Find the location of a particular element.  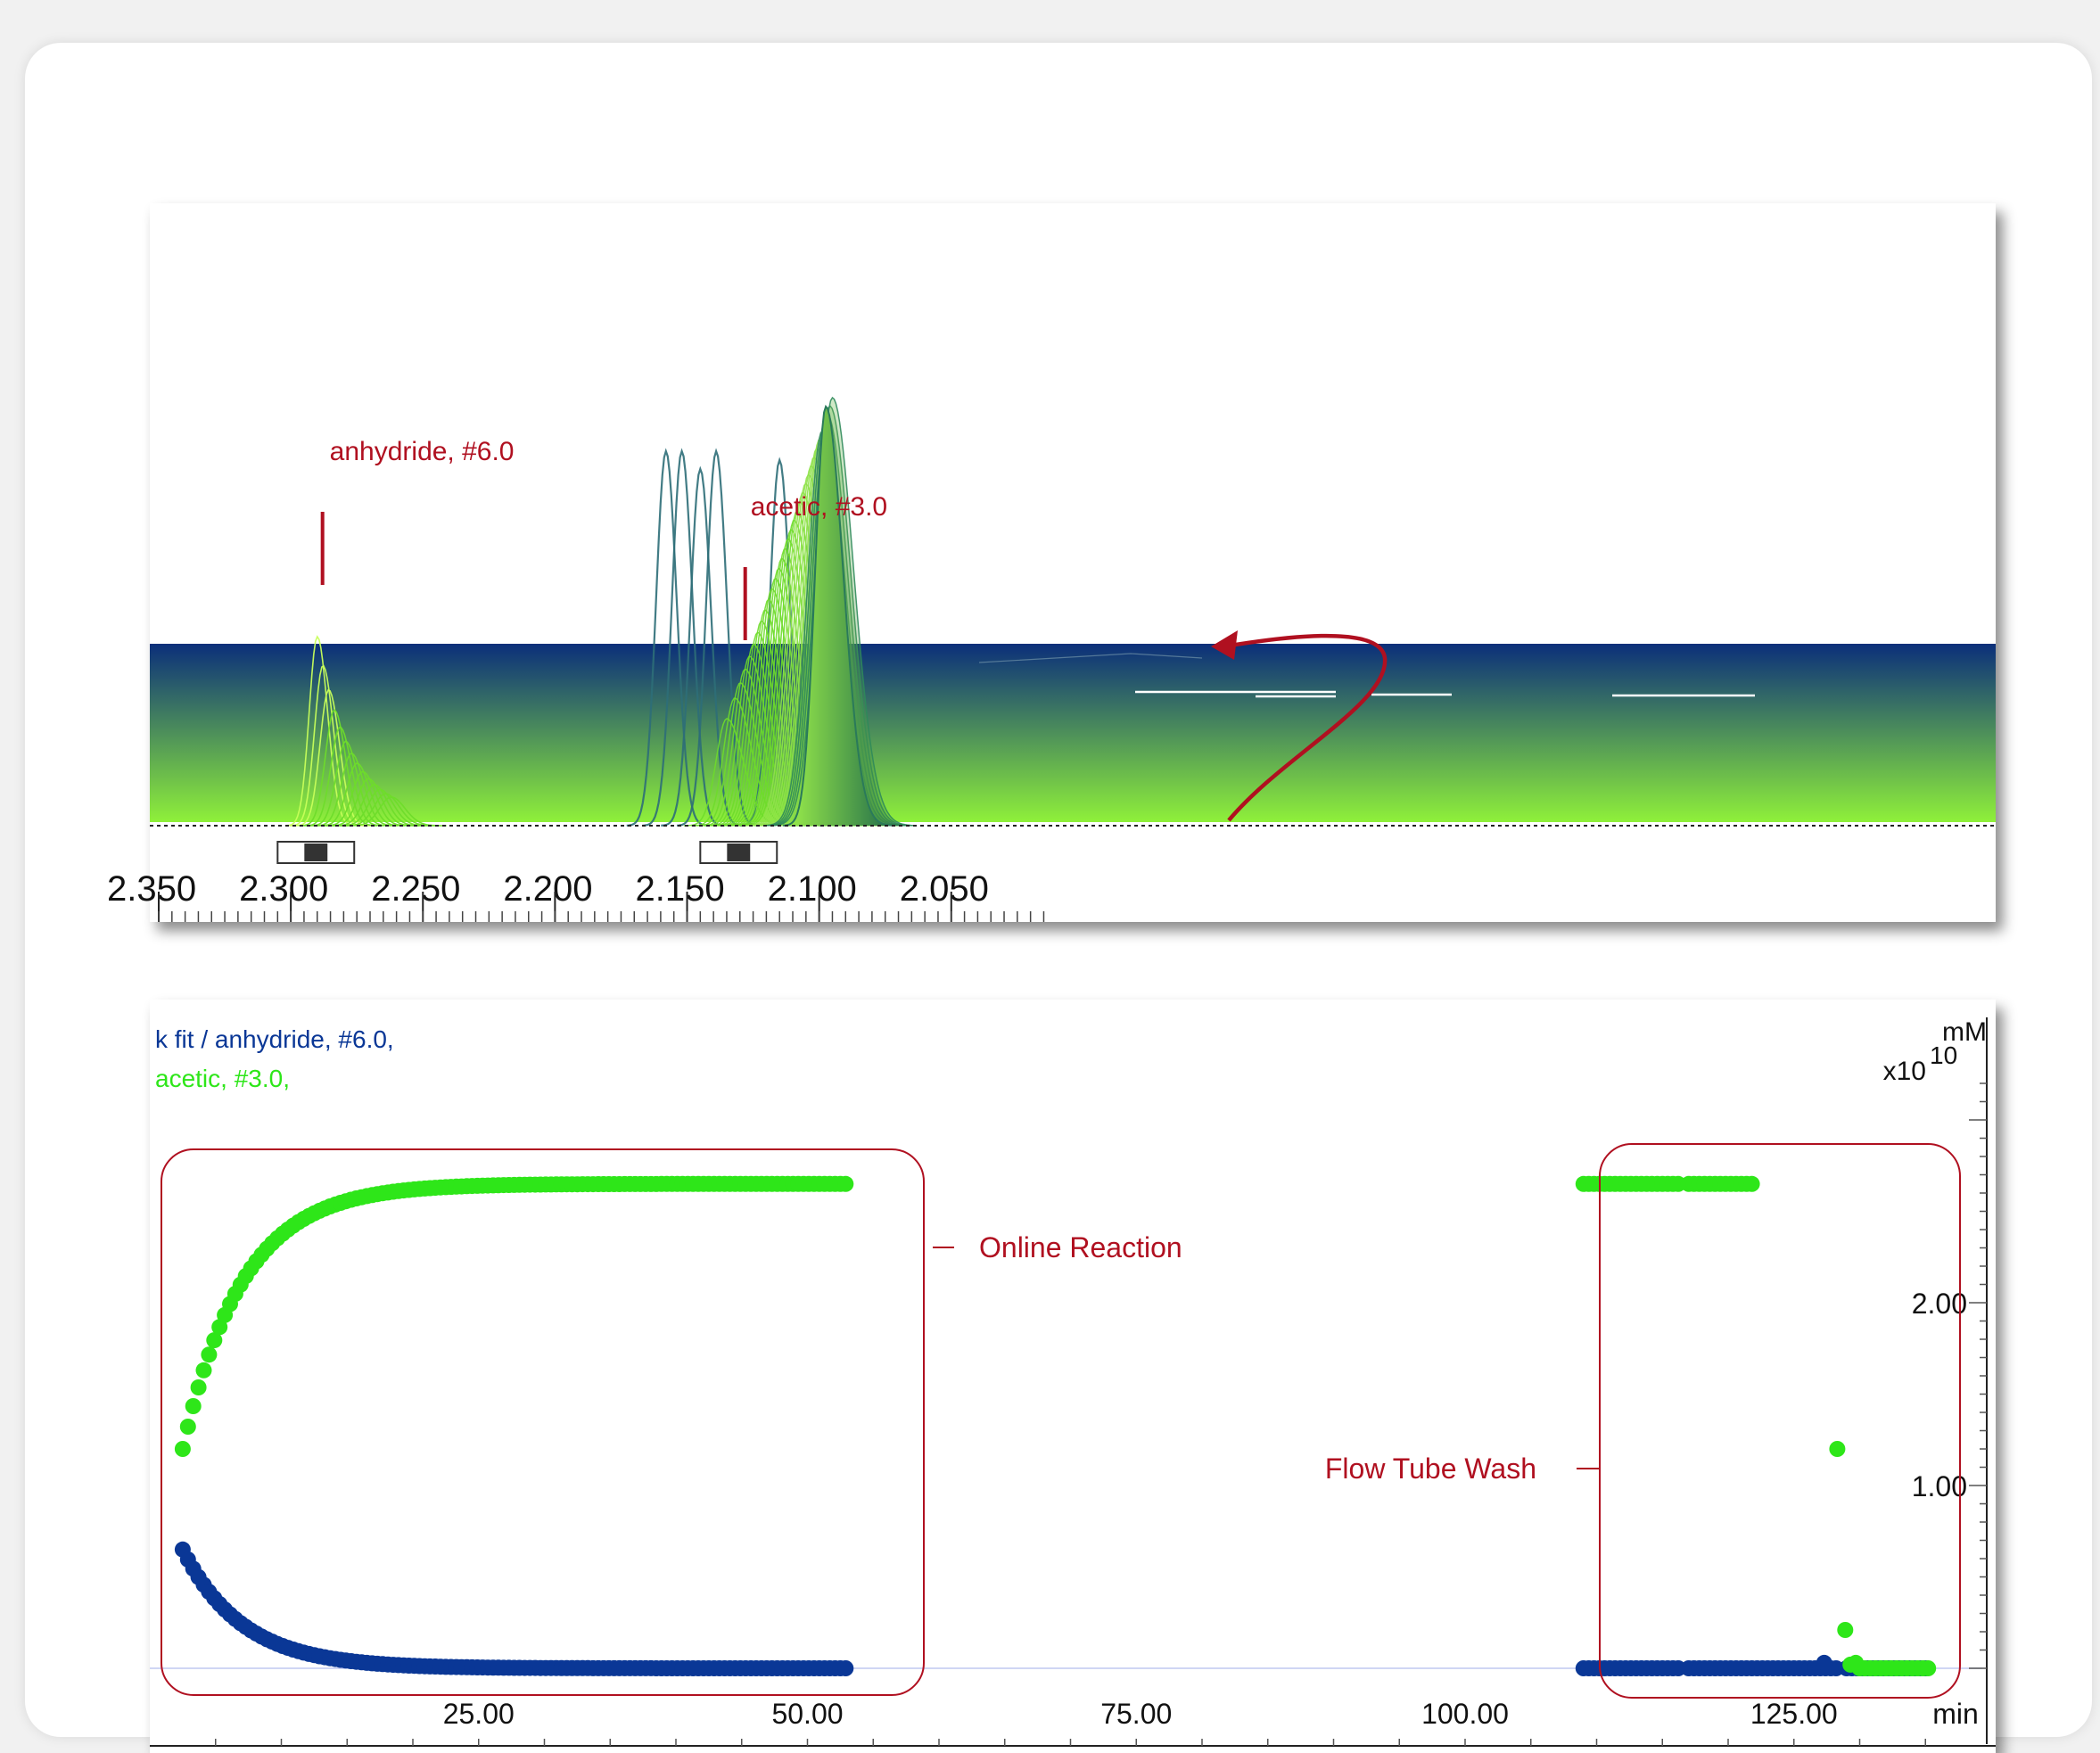

x-tick-label: 100.00 is located at coordinates (1465, 1714).